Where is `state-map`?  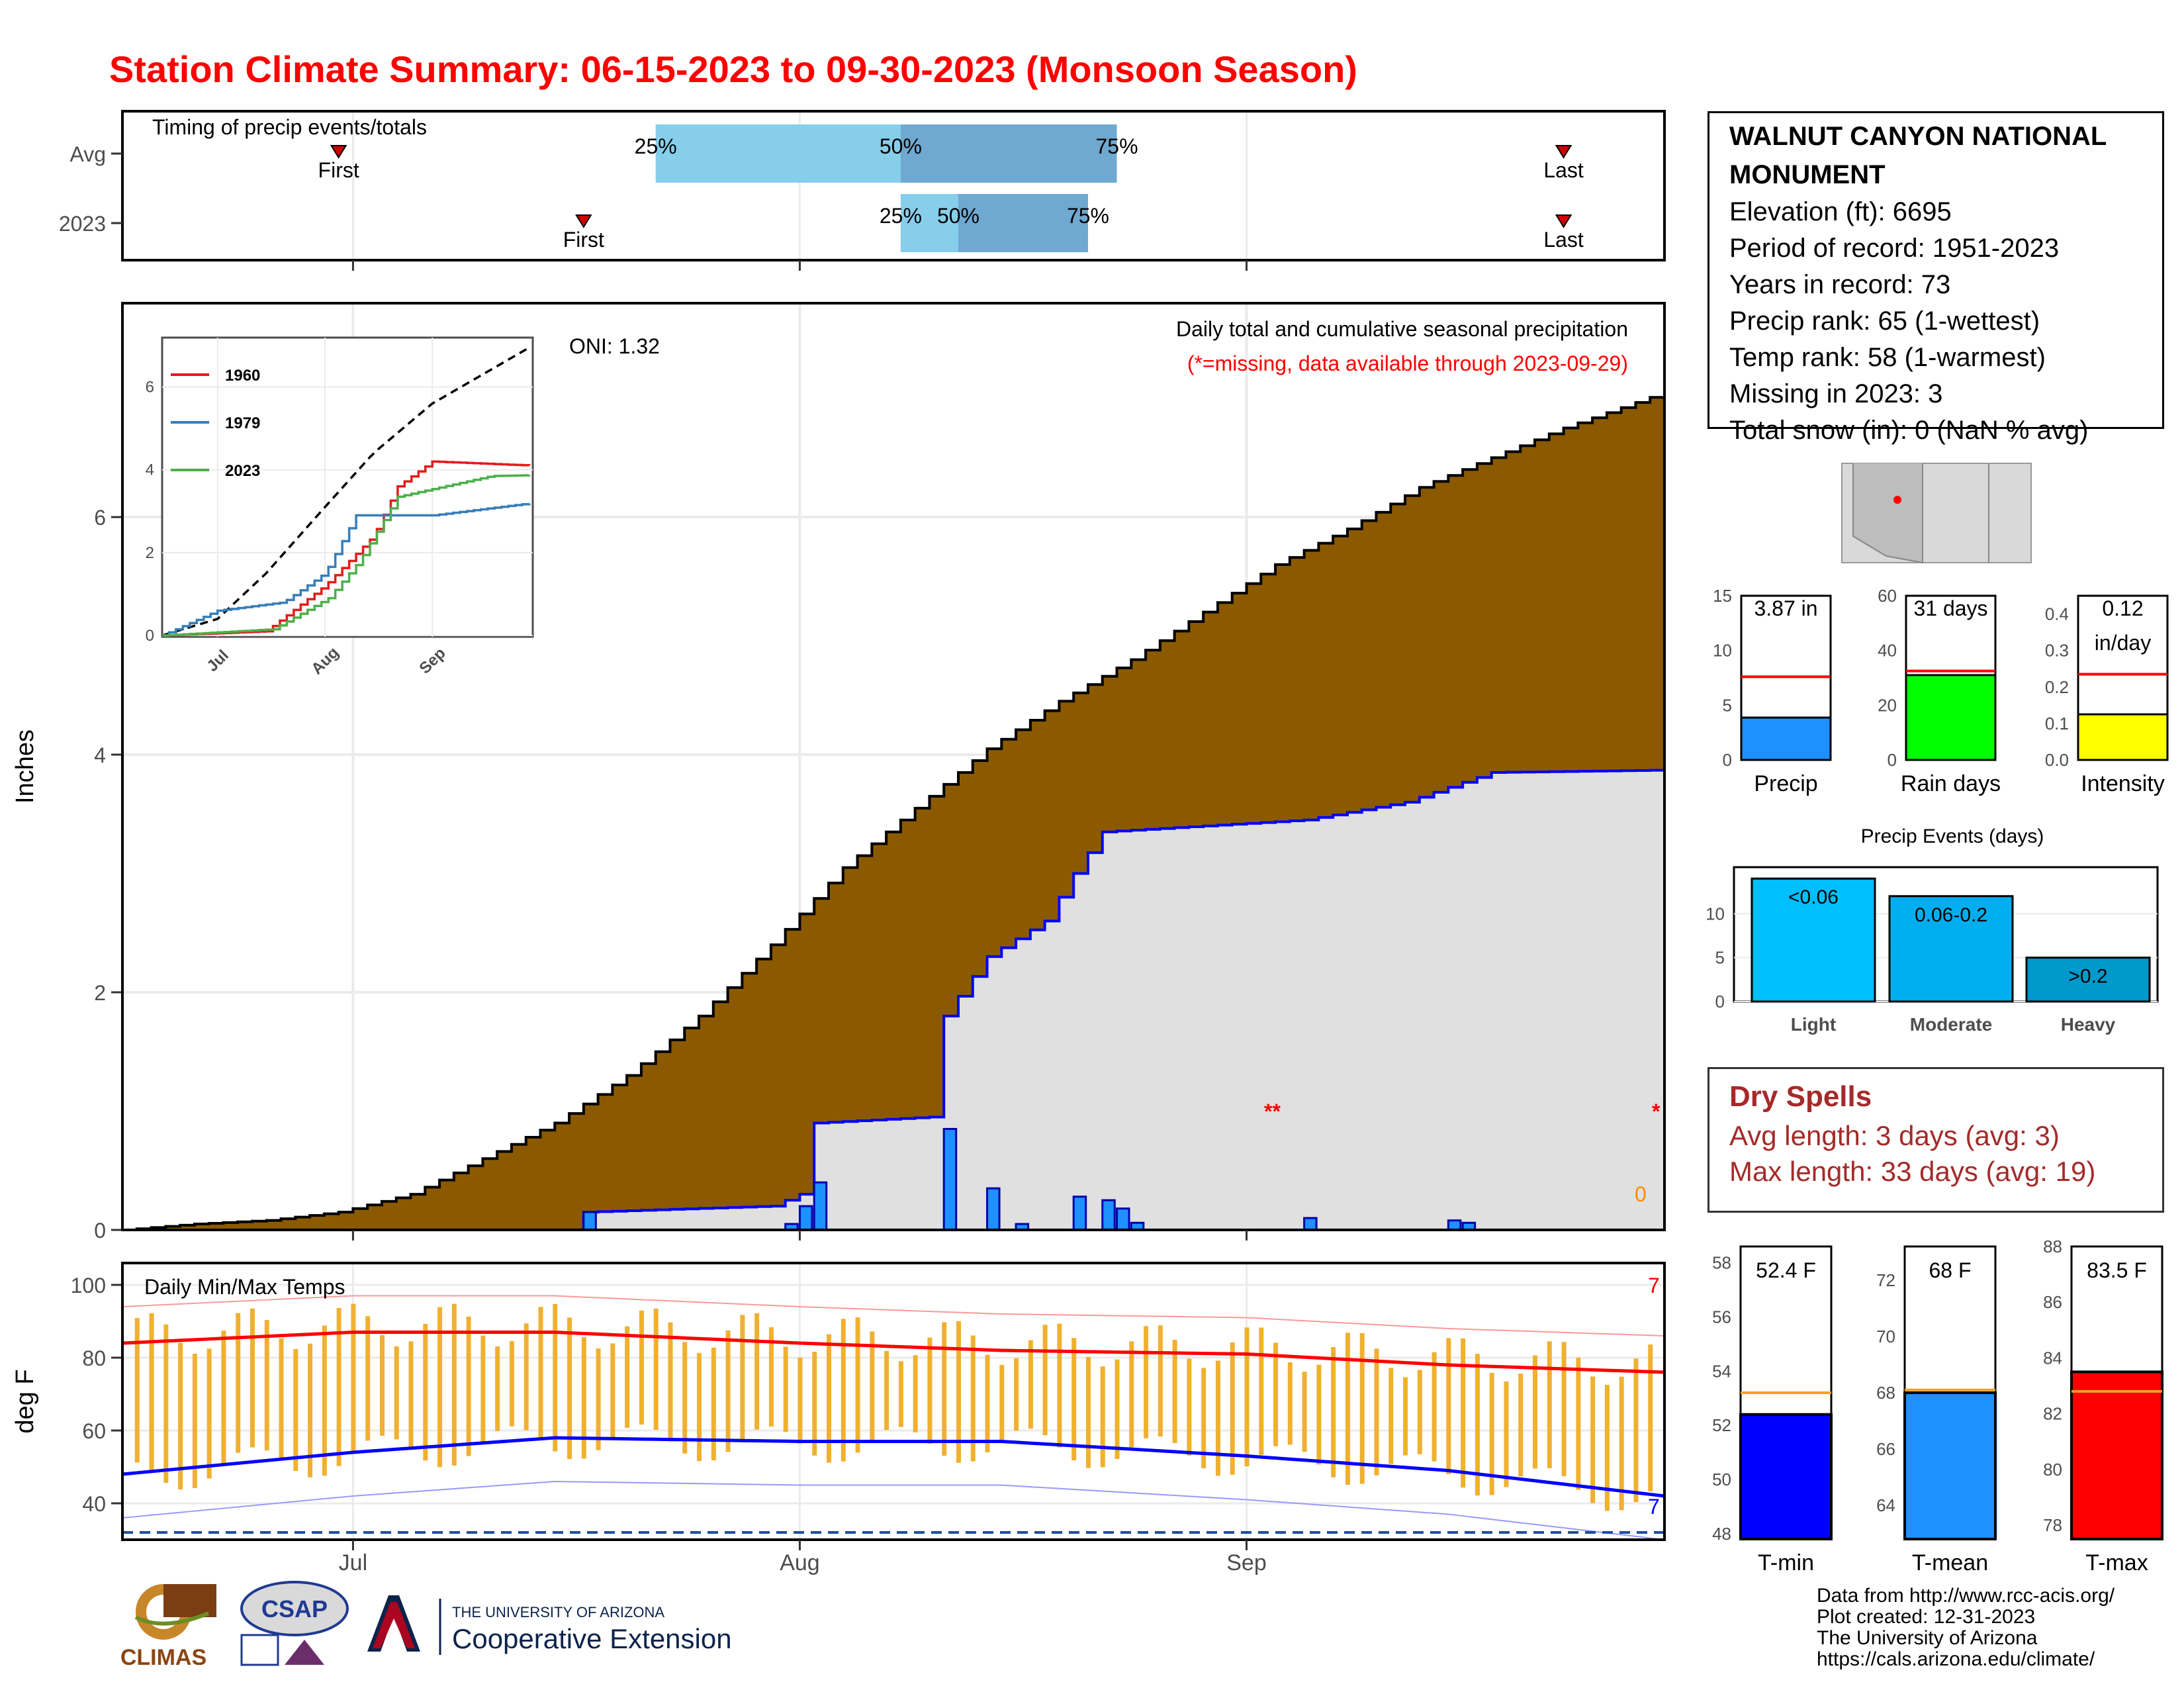
state-map is located at coordinates (1937, 513).